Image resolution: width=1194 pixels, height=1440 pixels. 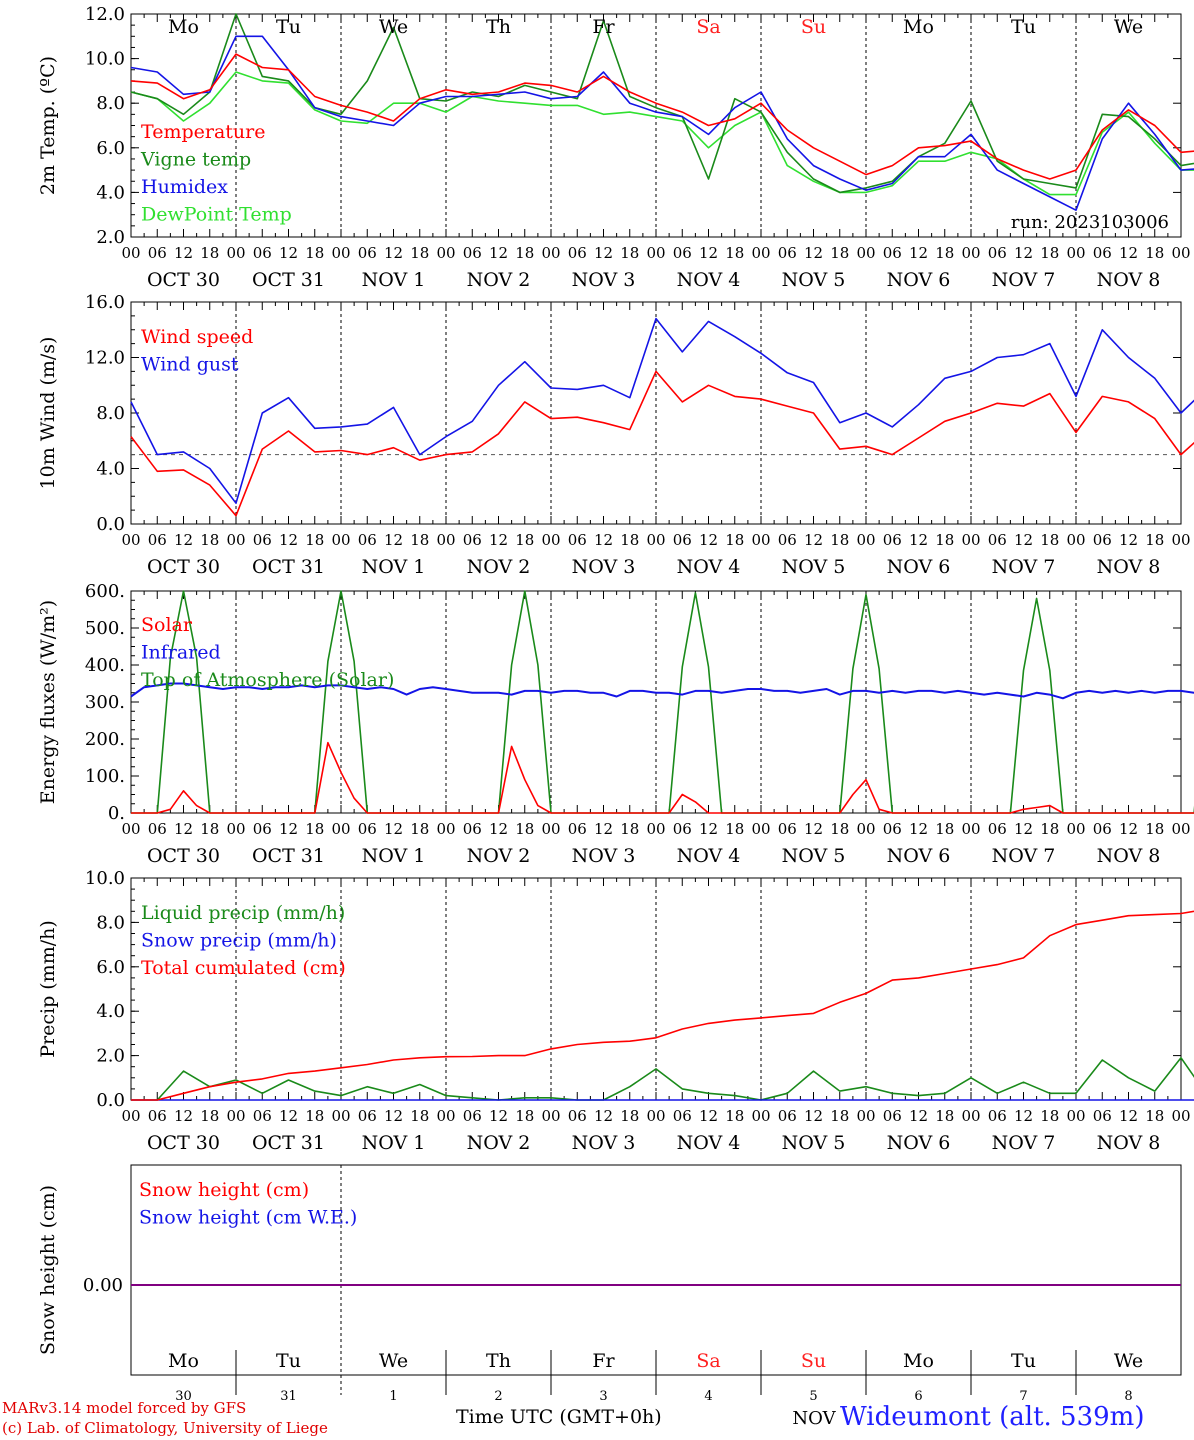 What do you see at coordinates (1090, 222) in the screenshot?
I see `run-label: run: 2023103006` at bounding box center [1090, 222].